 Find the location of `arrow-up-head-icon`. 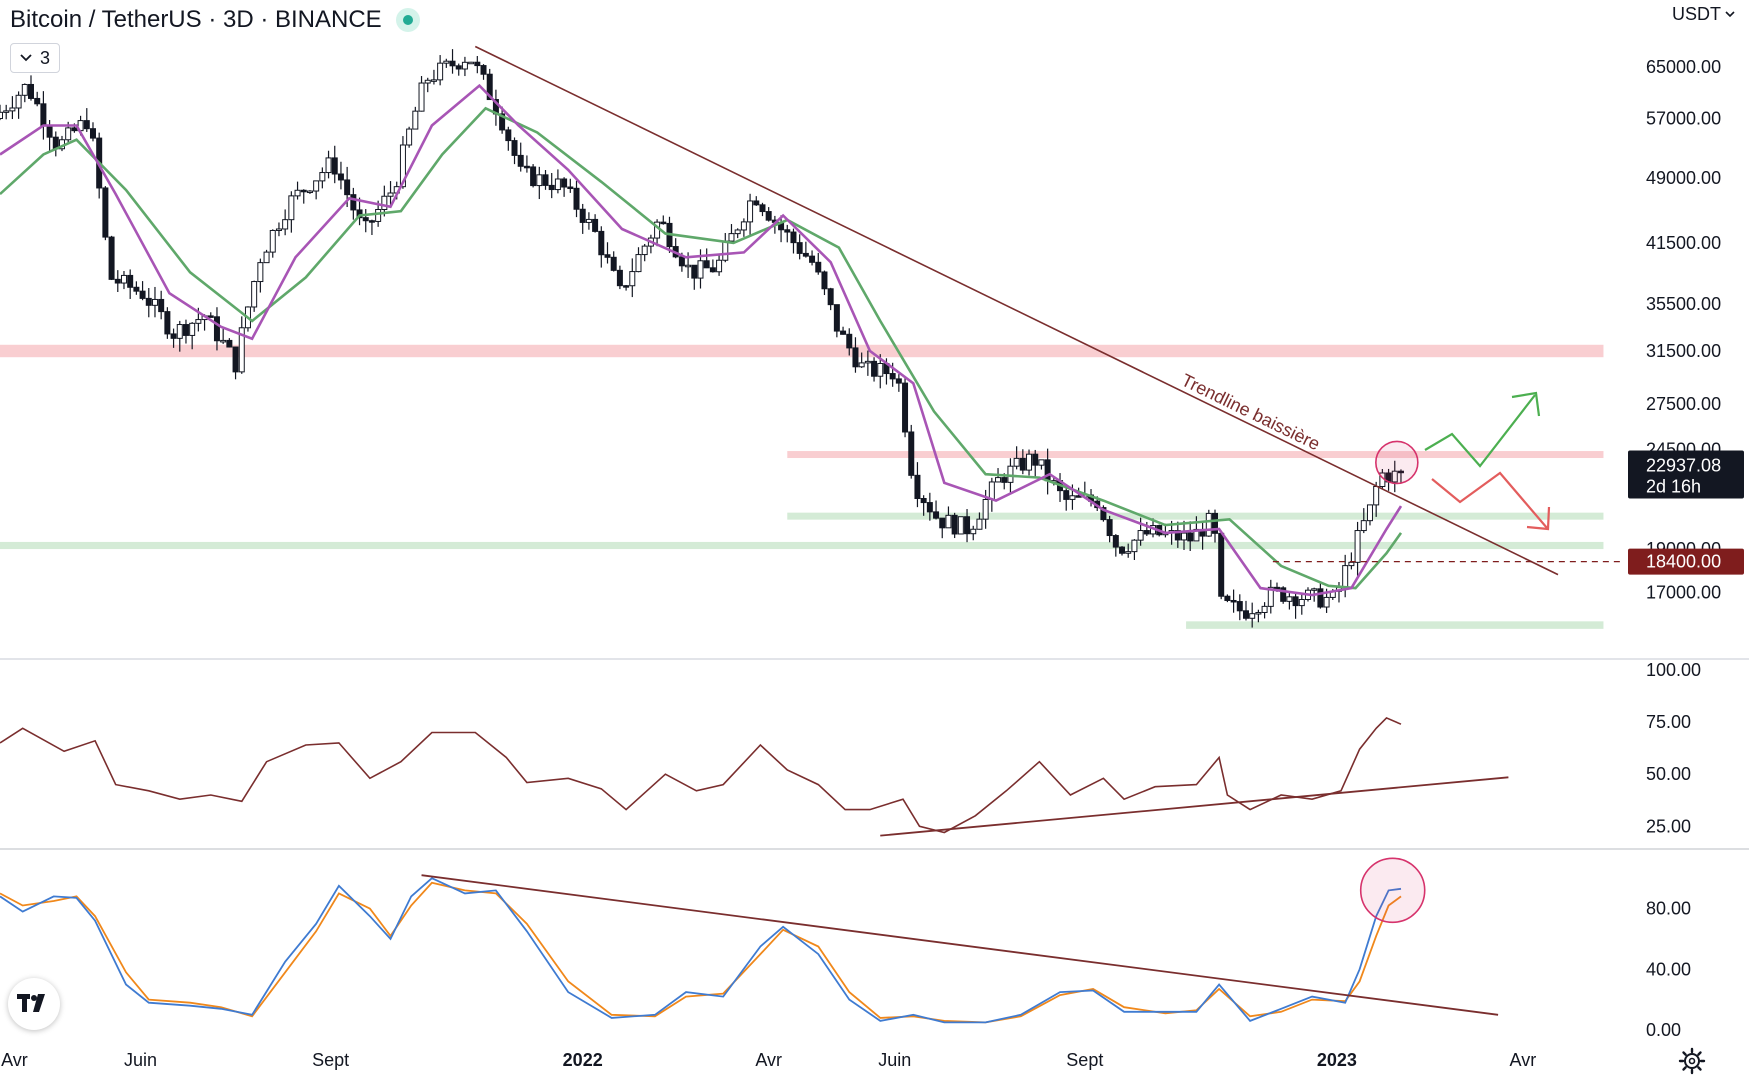

arrow-up-head-icon is located at coordinates (1526, 404).